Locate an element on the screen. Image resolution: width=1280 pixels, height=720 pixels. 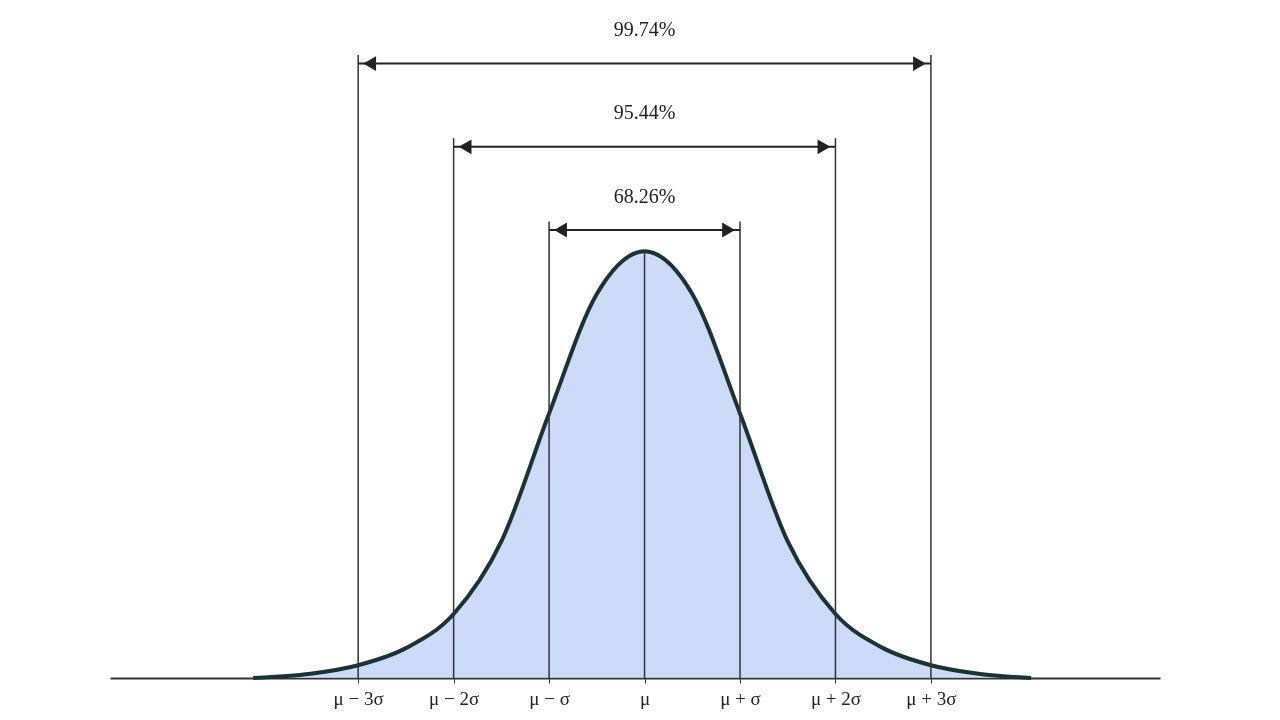
text: 99.74% is located at coordinates (644, 29).